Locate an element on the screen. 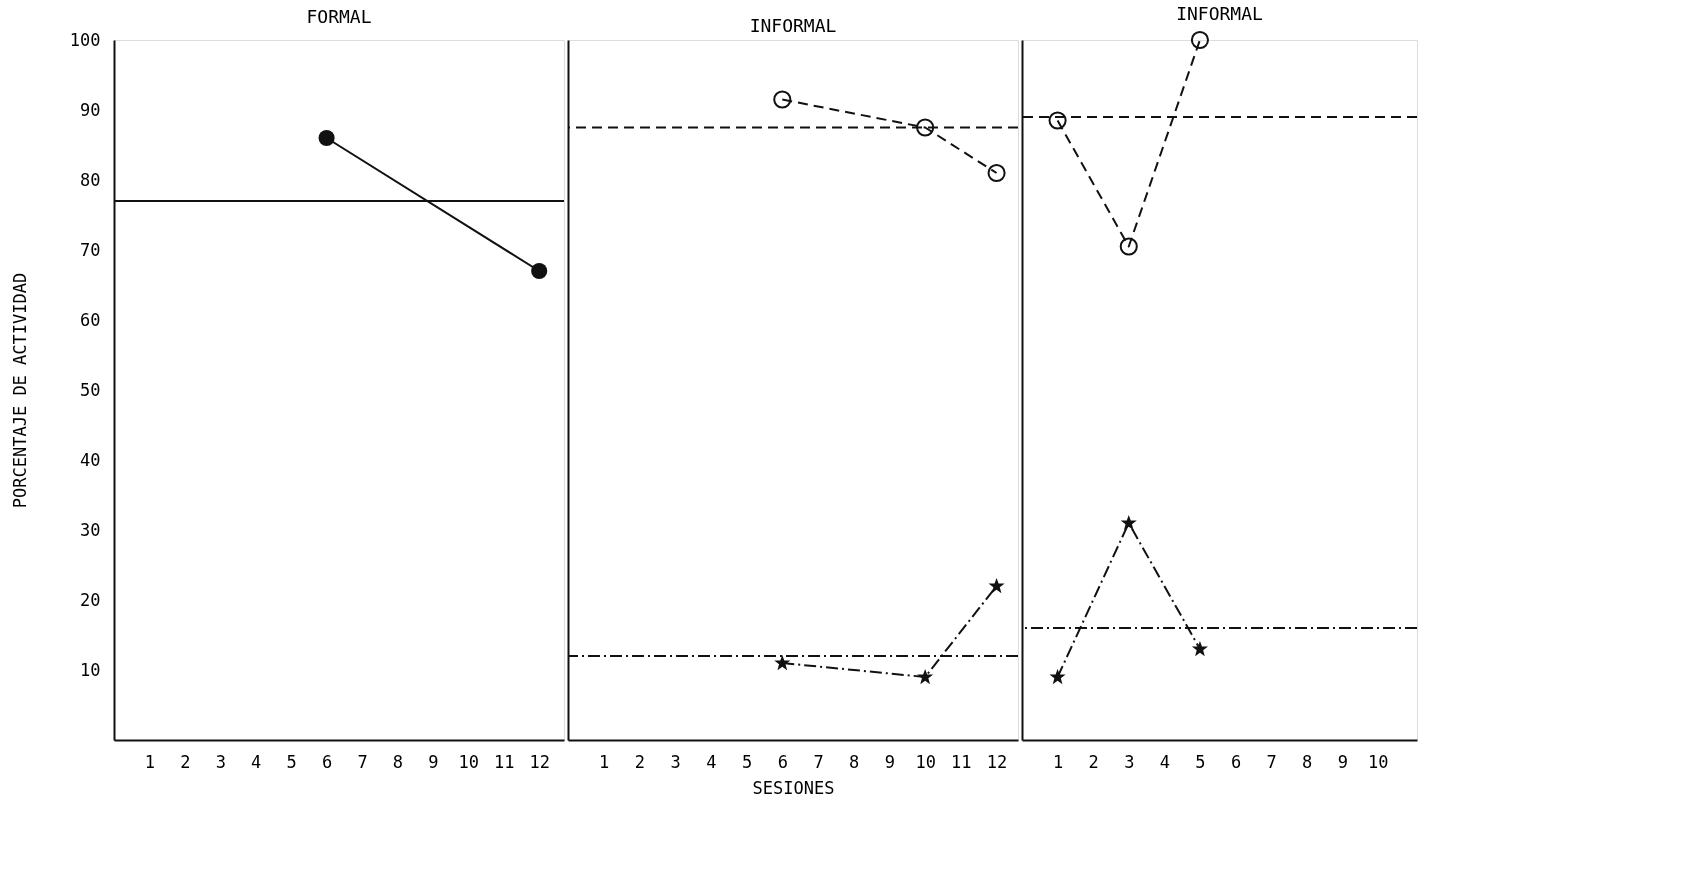  y-tick-label: 10 is located at coordinates (90, 669).